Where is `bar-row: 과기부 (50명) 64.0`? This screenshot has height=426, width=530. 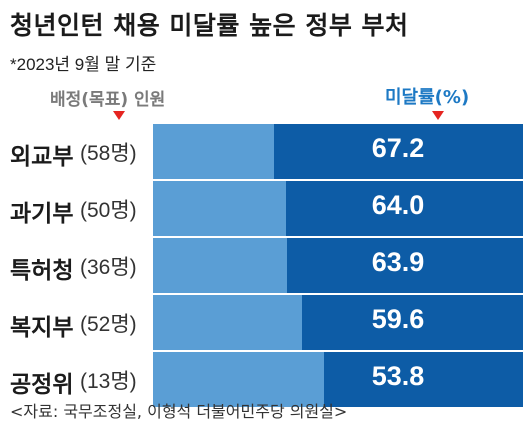 bar-row: 과기부 (50명) 64.0 is located at coordinates (265, 208).